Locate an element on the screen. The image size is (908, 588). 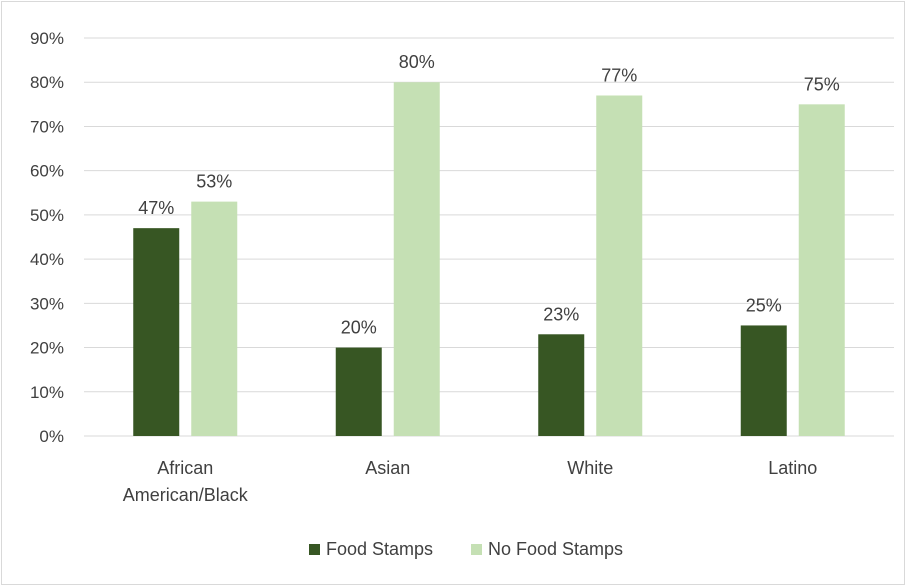
y-tick-label: 90% is located at coordinates (47, 38).